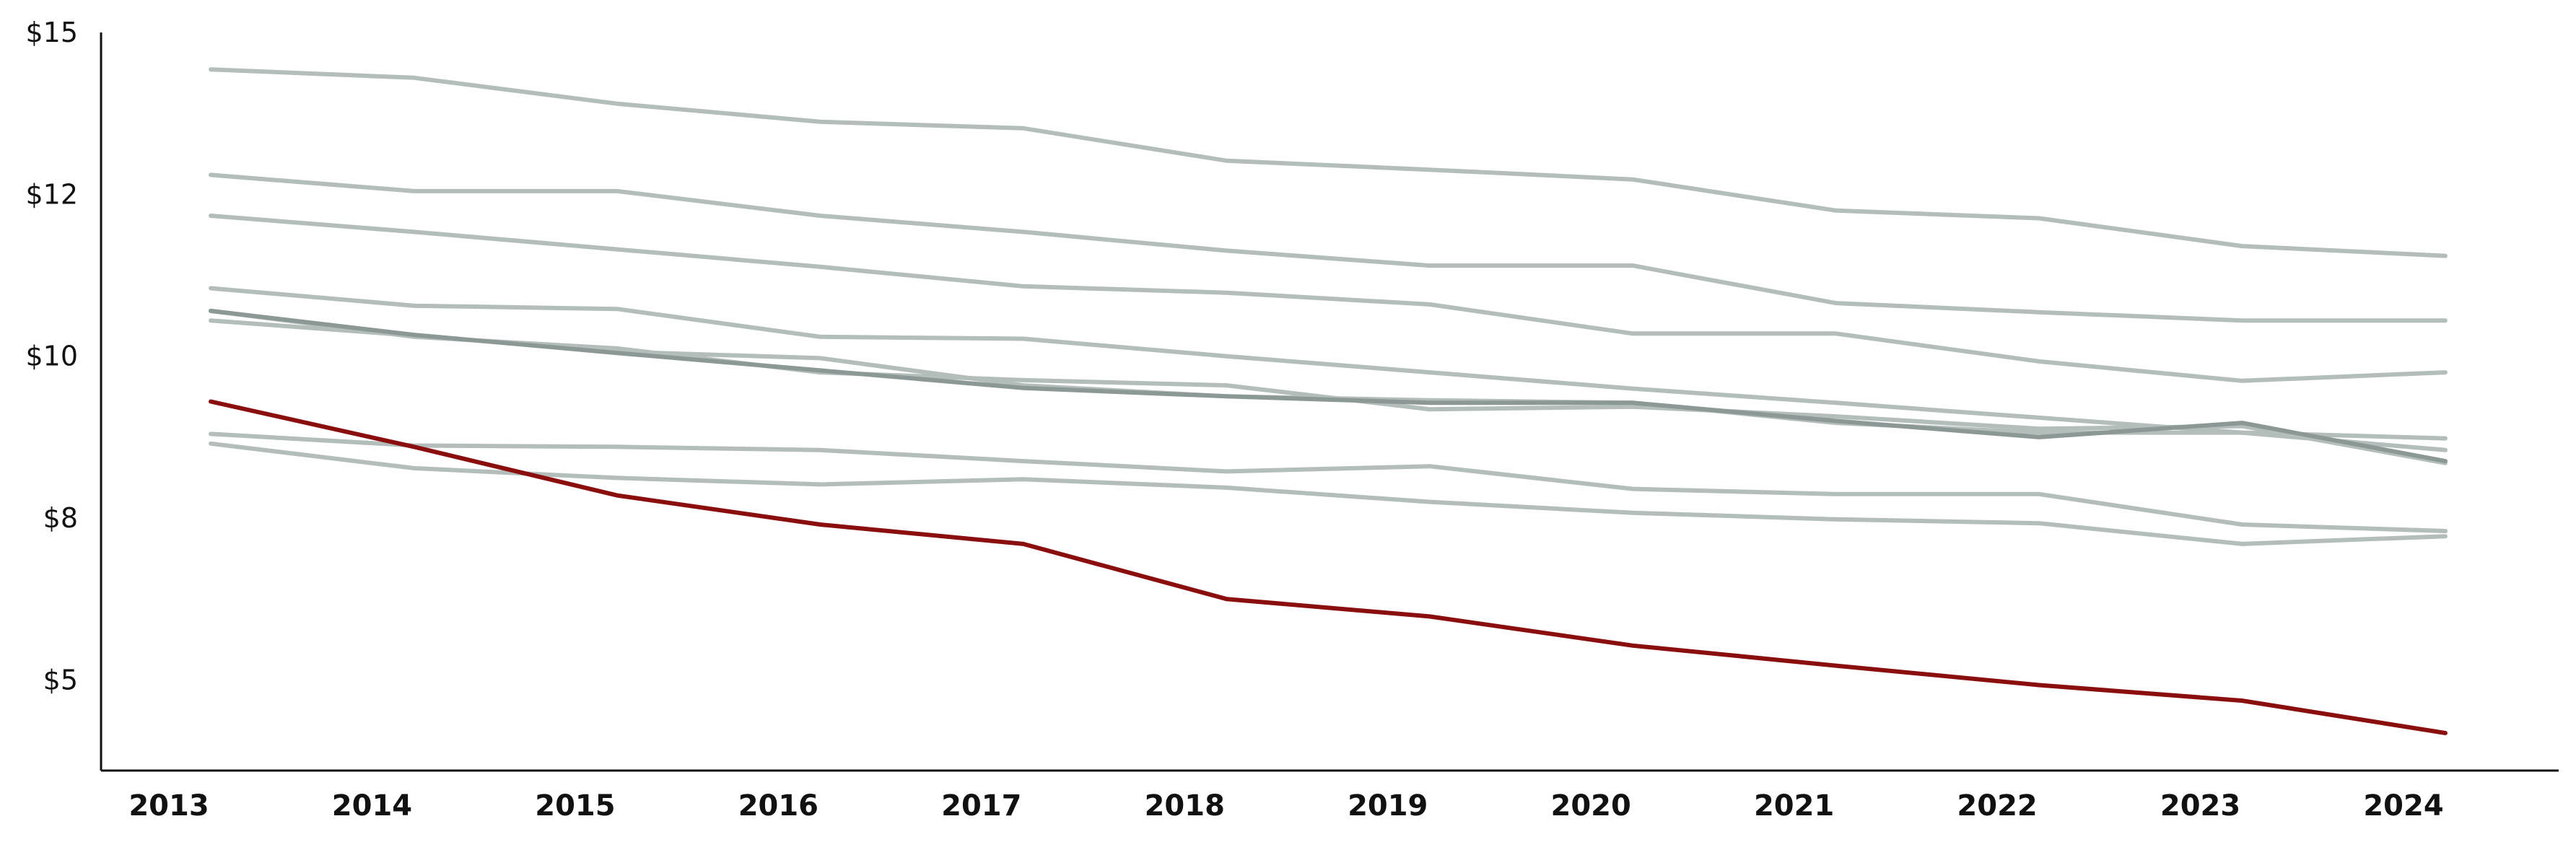 This screenshot has width=2576, height=842. Describe the element at coordinates (778, 806) in the screenshot. I see `x-tick-label: 2016` at that location.